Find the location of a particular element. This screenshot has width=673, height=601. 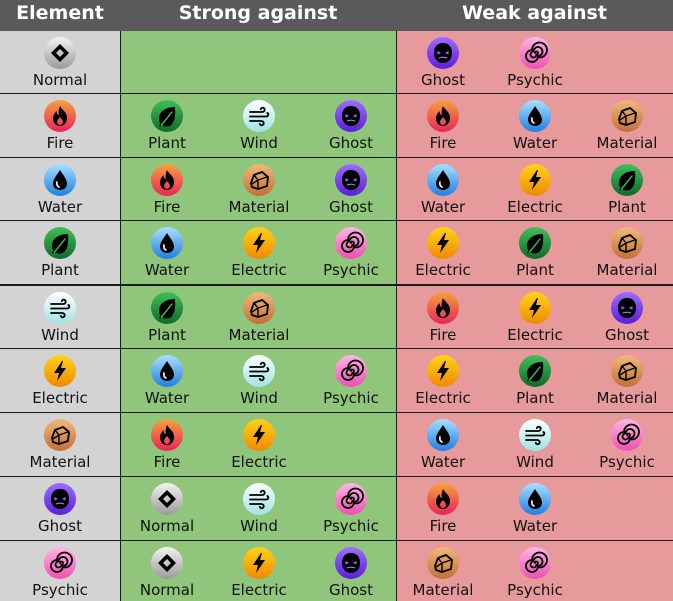

strong-against-cell-normal is located at coordinates (258, 62).